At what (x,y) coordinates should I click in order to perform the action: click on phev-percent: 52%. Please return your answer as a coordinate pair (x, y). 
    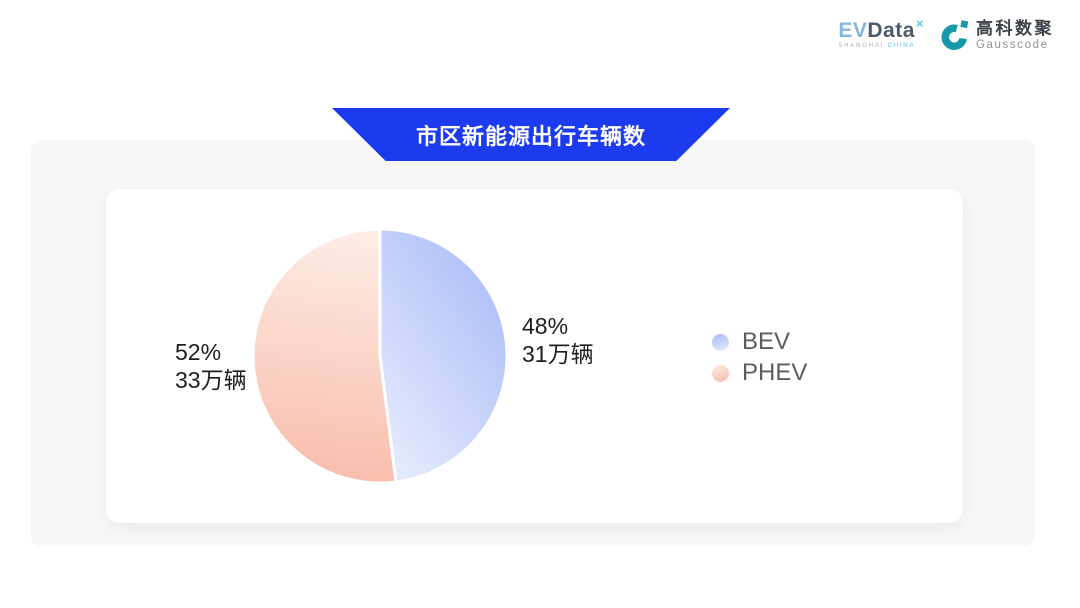
    Looking at the image, I should click on (198, 352).